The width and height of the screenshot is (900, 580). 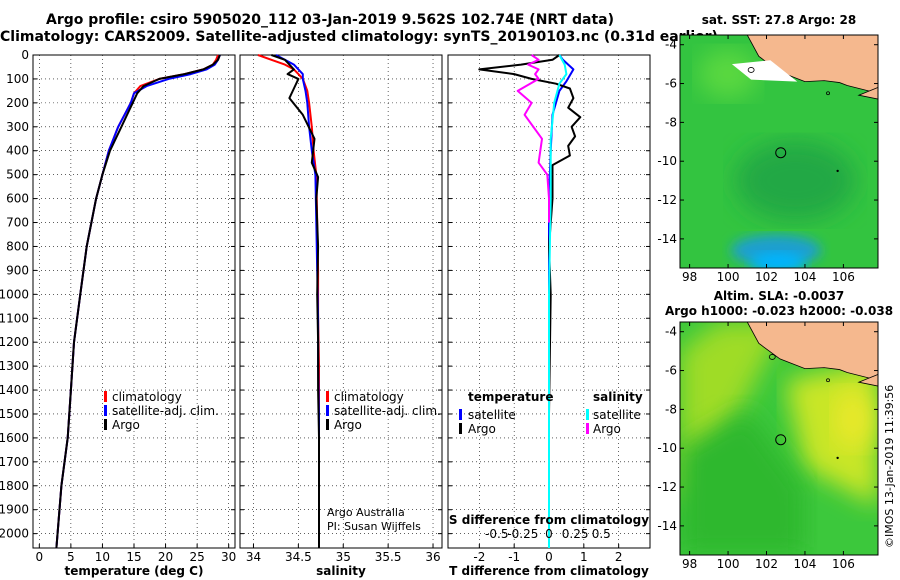 I want to click on tick-label-x: 35.5, so click(x=388, y=557).